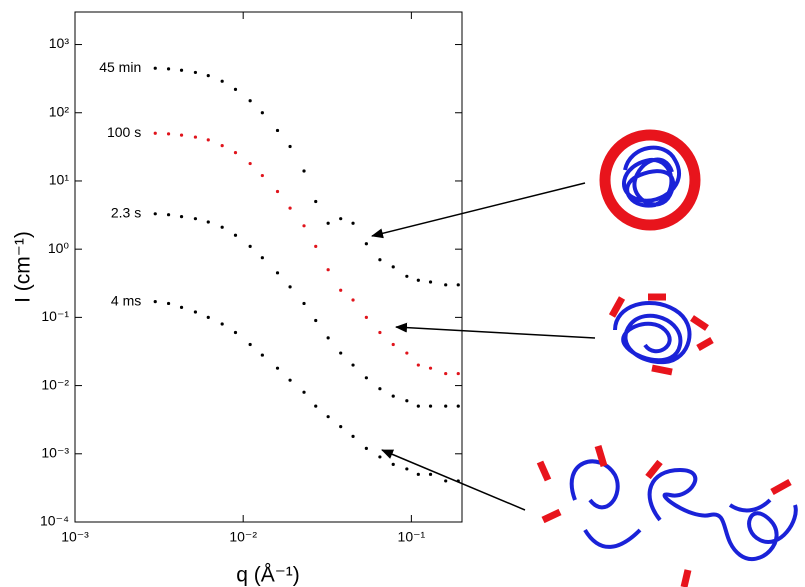  What do you see at coordinates (55, 384) in the screenshot?
I see `y-tick-label: 10⁻²` at bounding box center [55, 384].